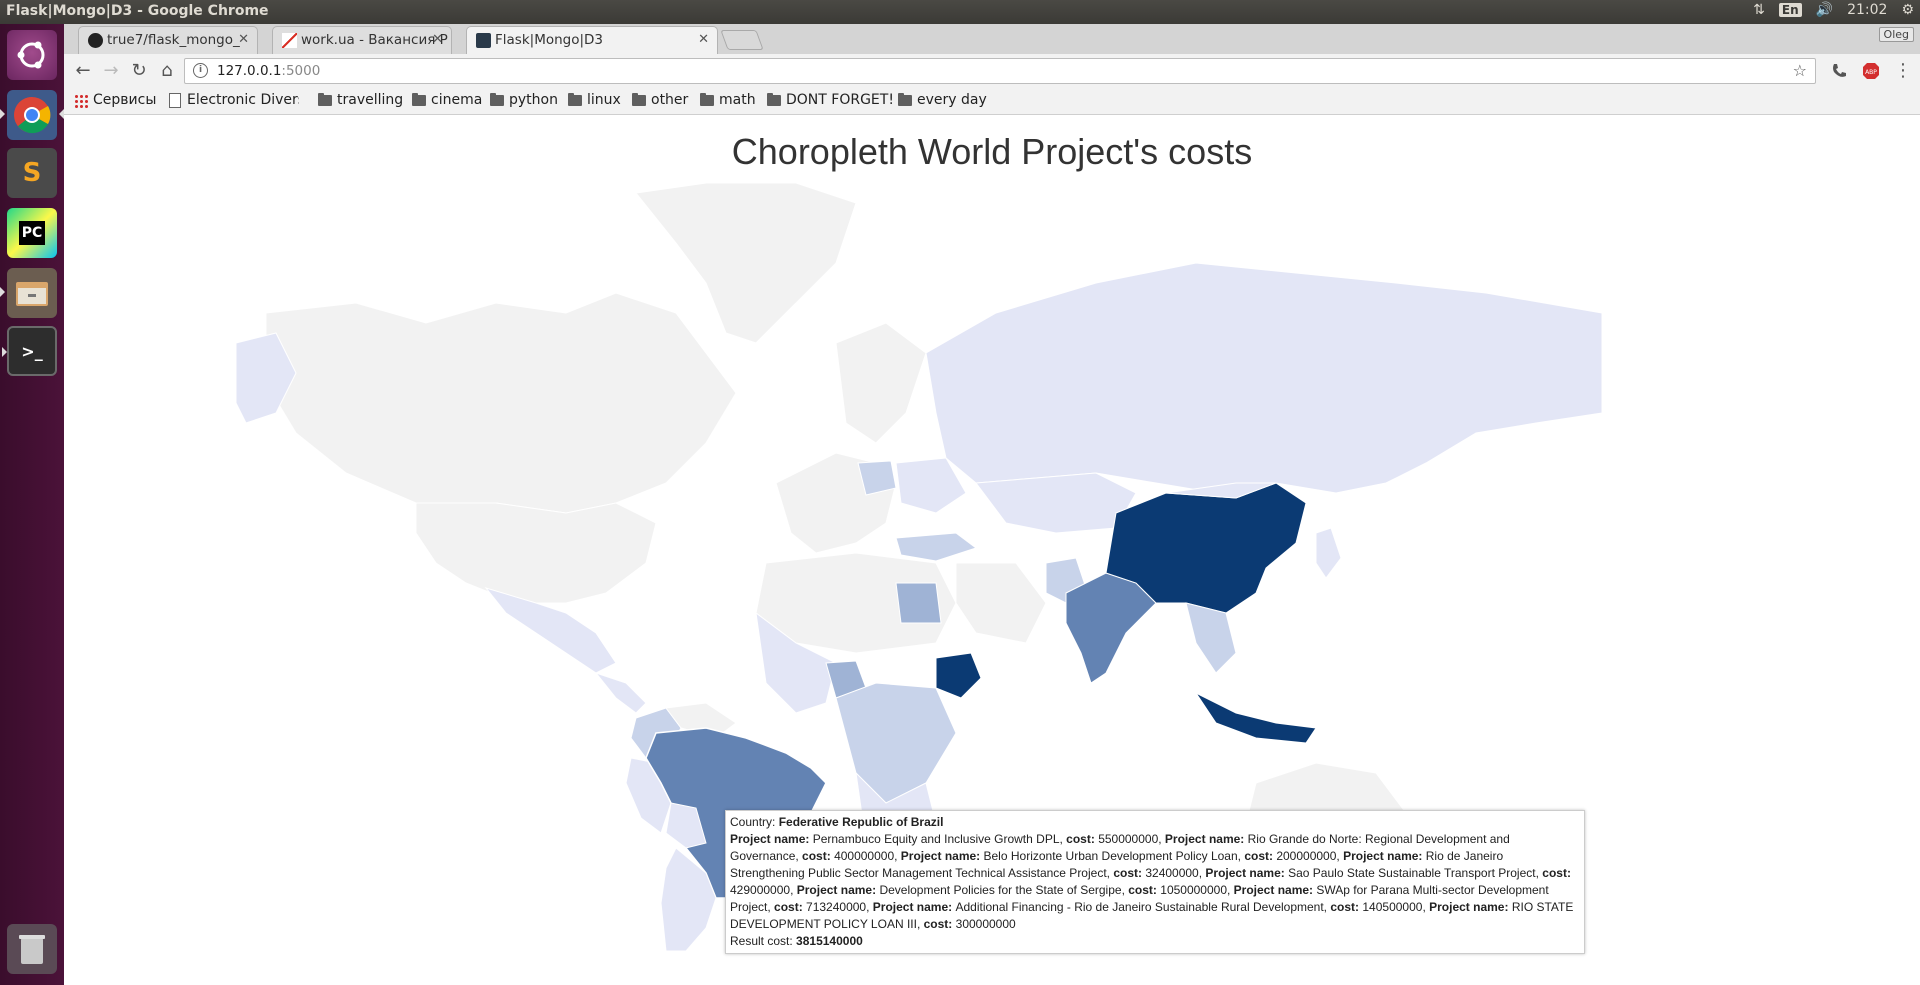  What do you see at coordinates (1871, 71) in the screenshot?
I see `adblock-plus-icon: ABP` at bounding box center [1871, 71].